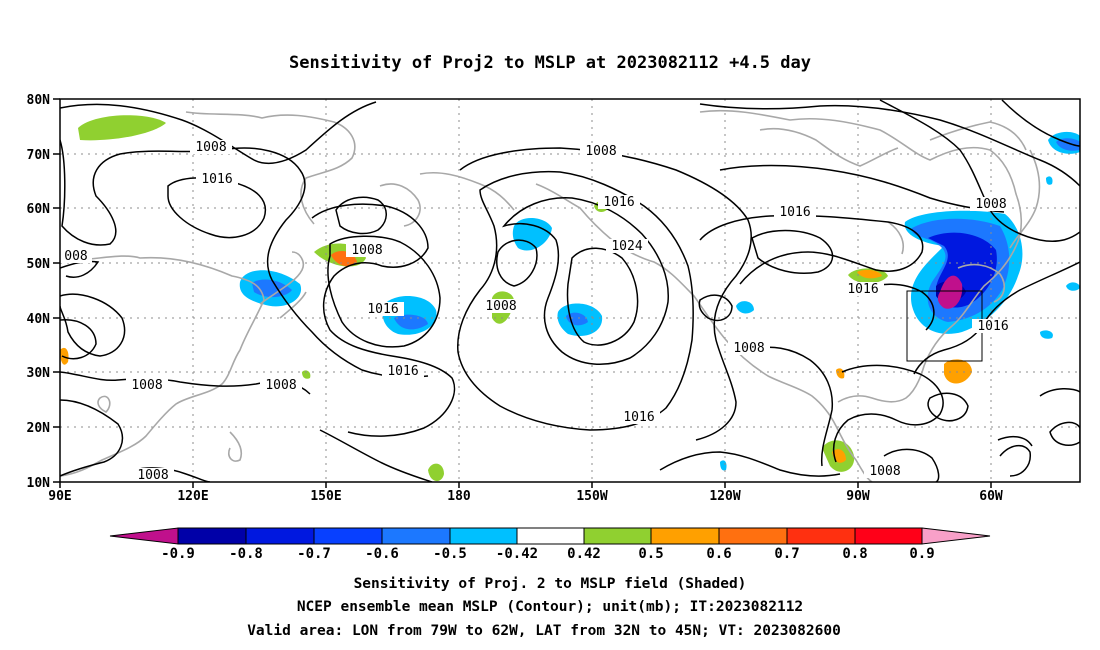  I want to click on contour-label: 008, so click(75, 256).